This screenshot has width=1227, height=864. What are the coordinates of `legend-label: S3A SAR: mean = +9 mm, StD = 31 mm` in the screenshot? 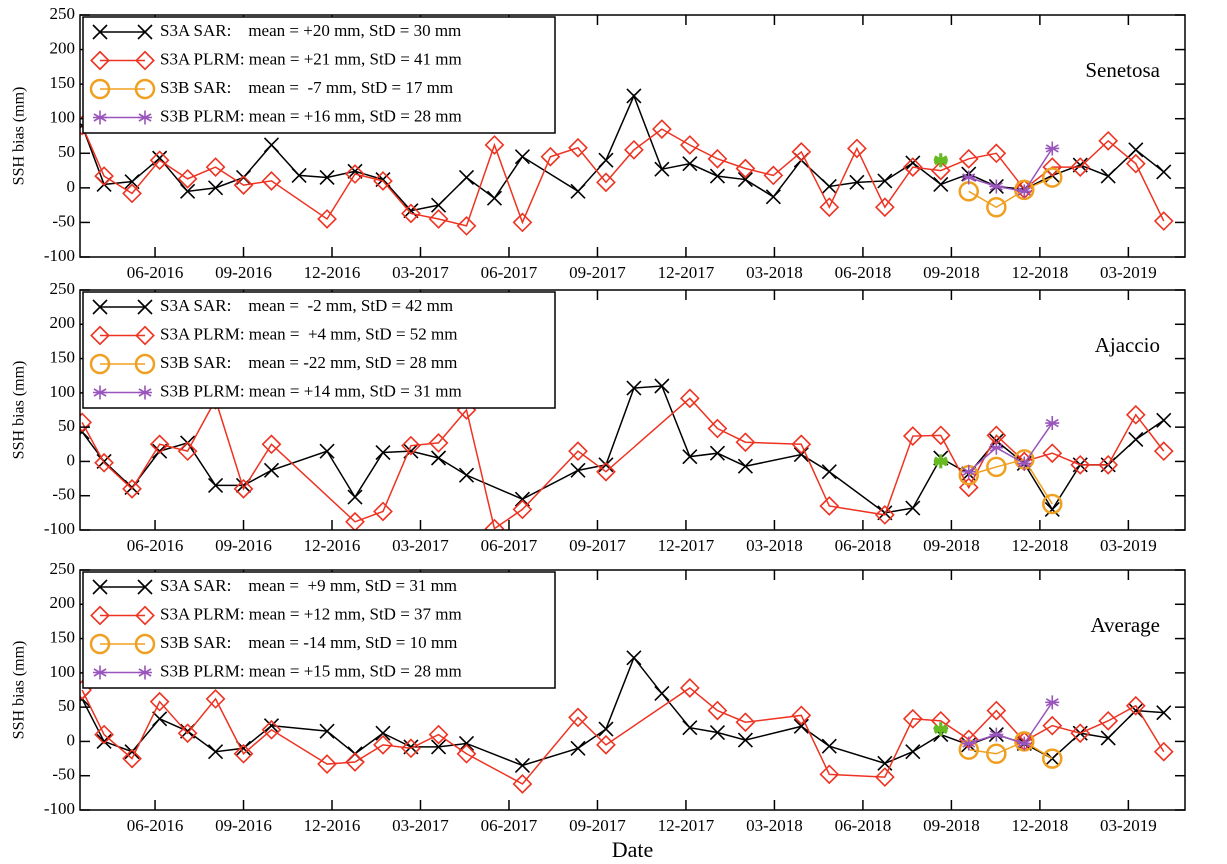 It's located at (308, 585).